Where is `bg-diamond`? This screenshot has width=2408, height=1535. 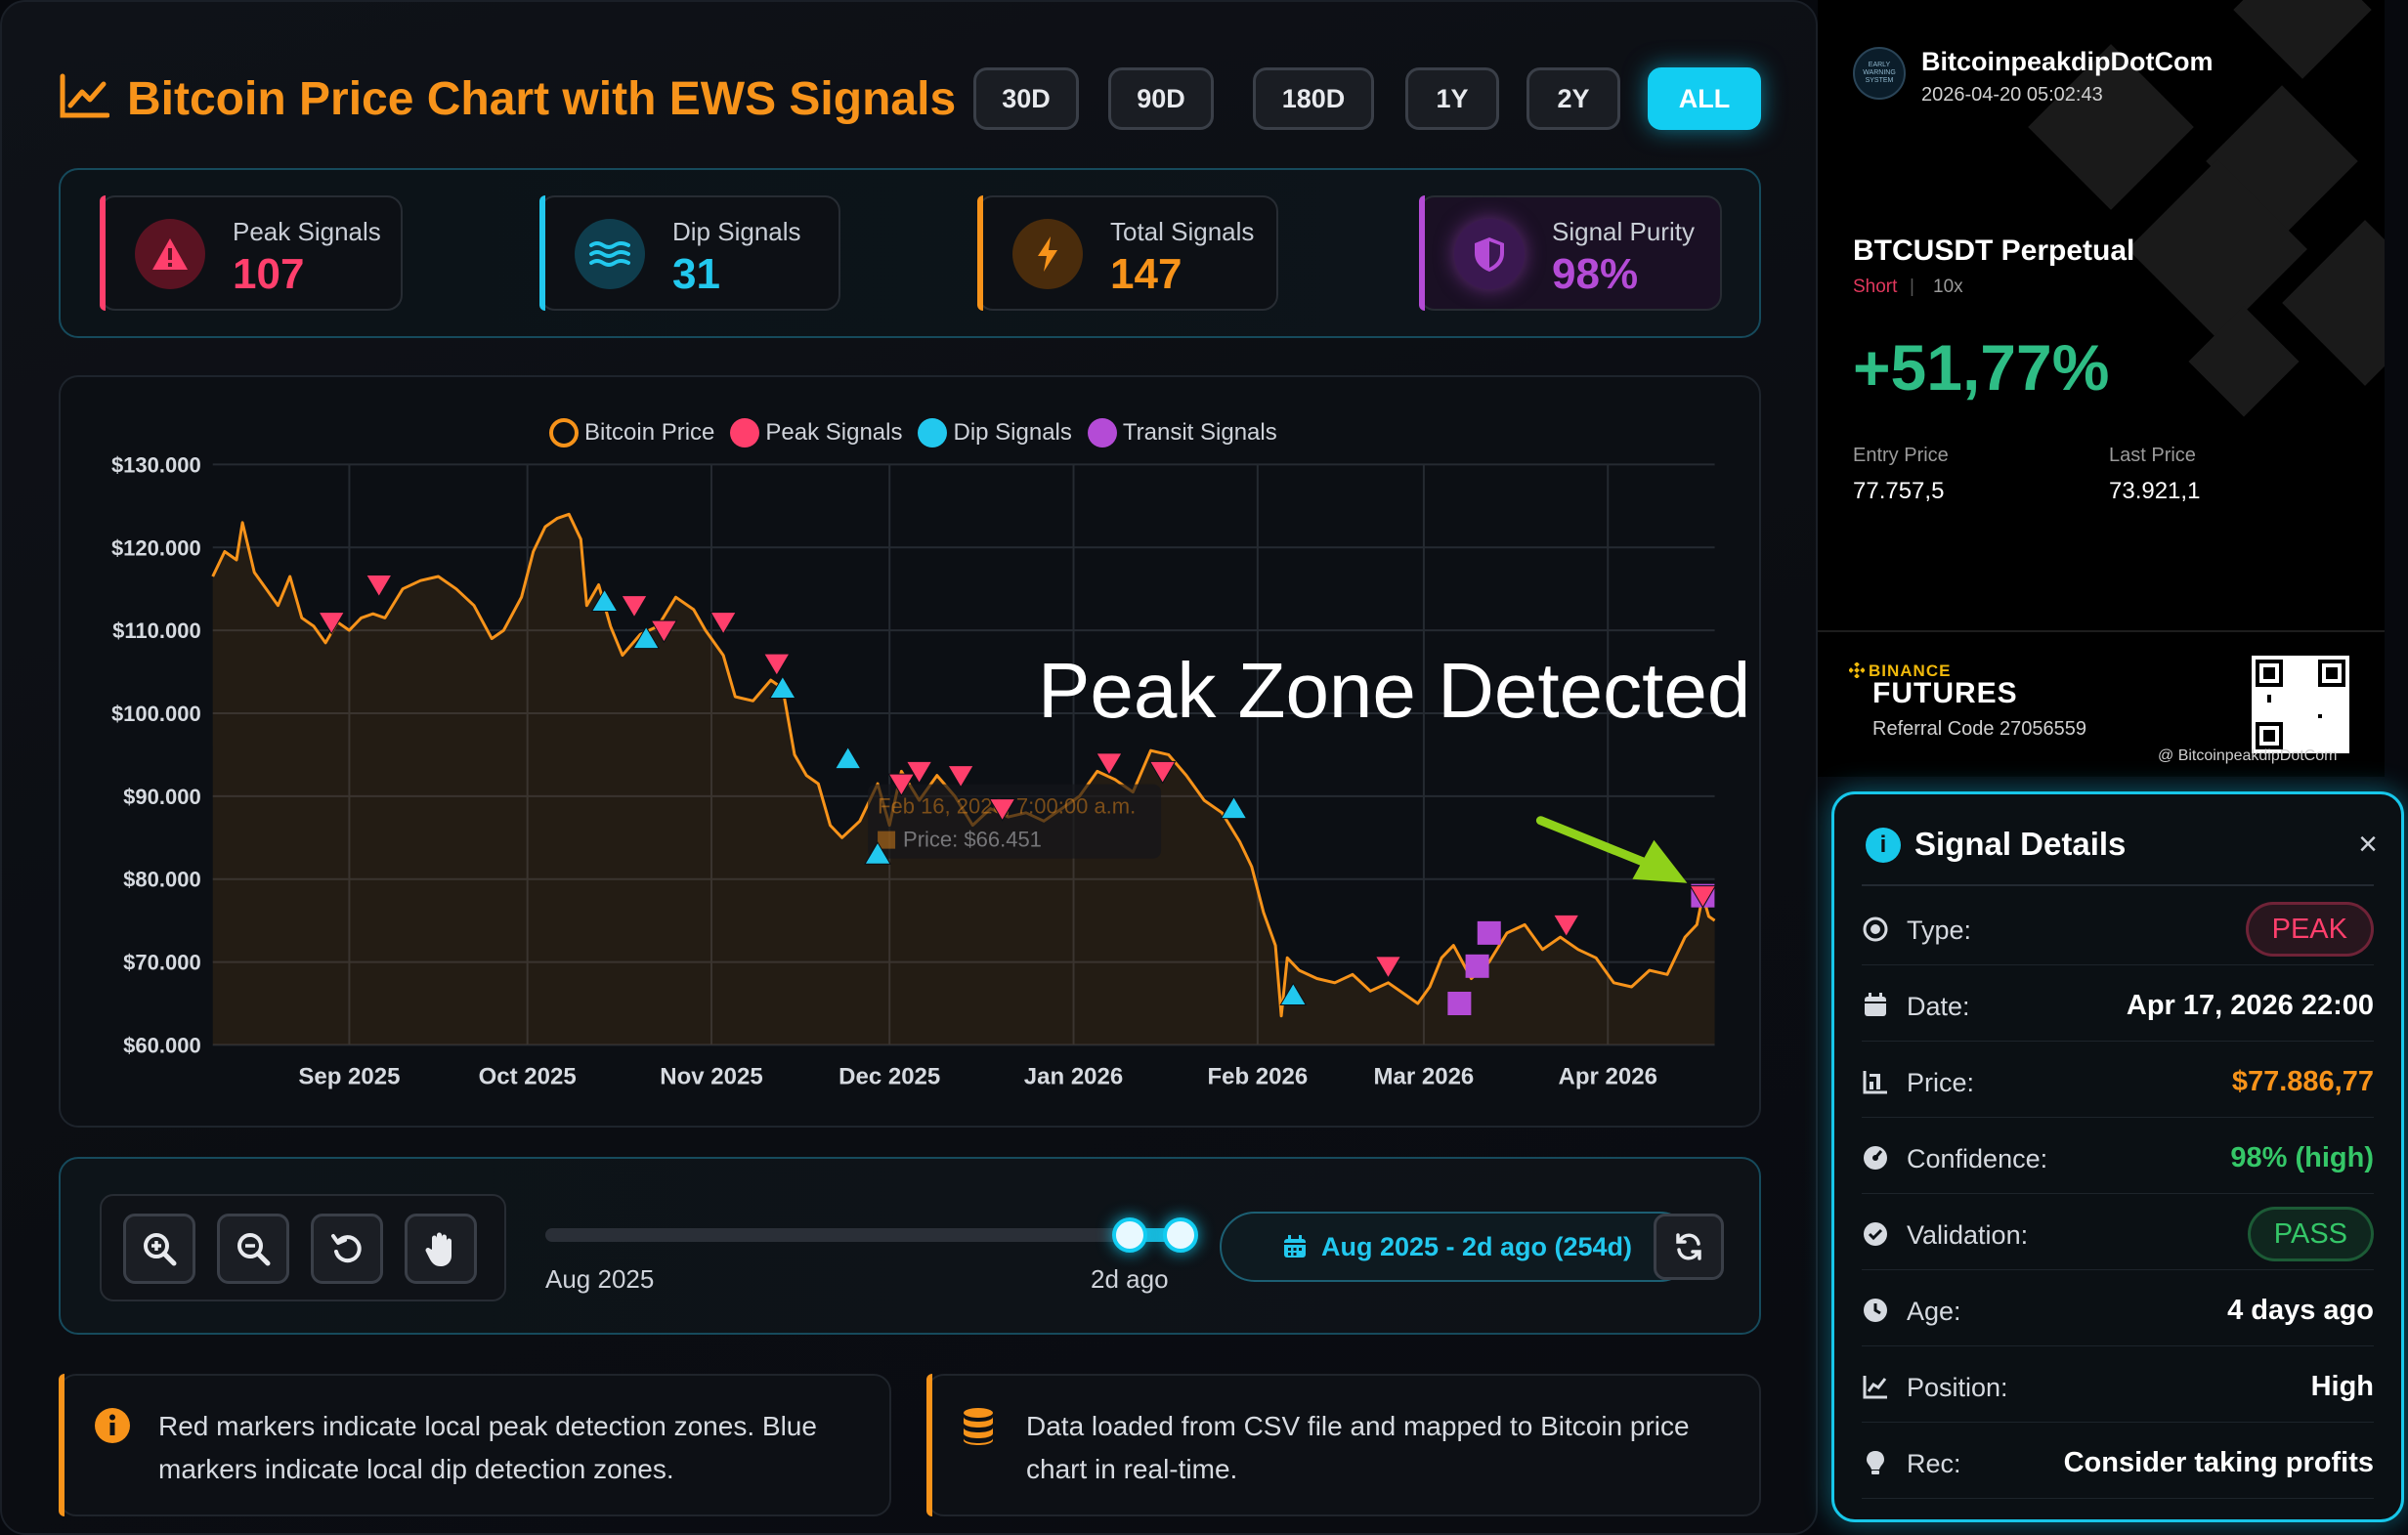
bg-diamond is located at coordinates (2302, 39).